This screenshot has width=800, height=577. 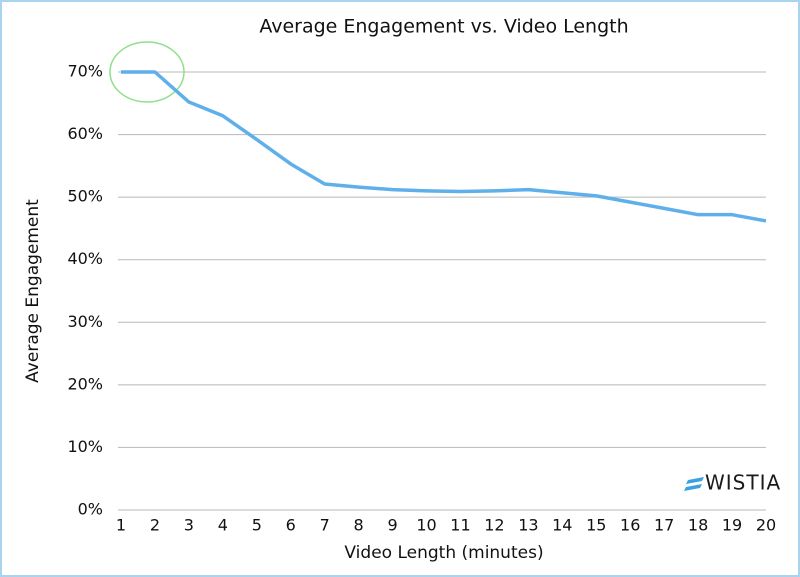 What do you see at coordinates (460, 525) in the screenshot?
I see `x-tick-label: 11` at bounding box center [460, 525].